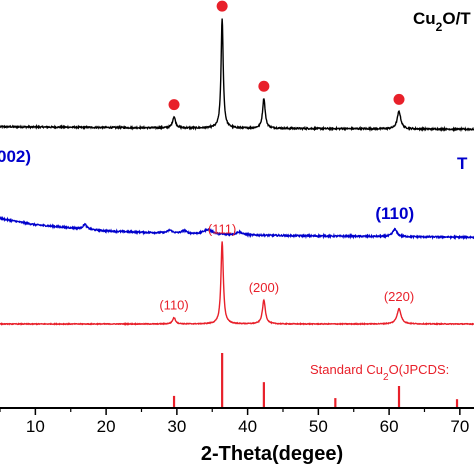  Describe the element at coordinates (247, 426) in the screenshot. I see `x-tick-label-40: 40` at that location.